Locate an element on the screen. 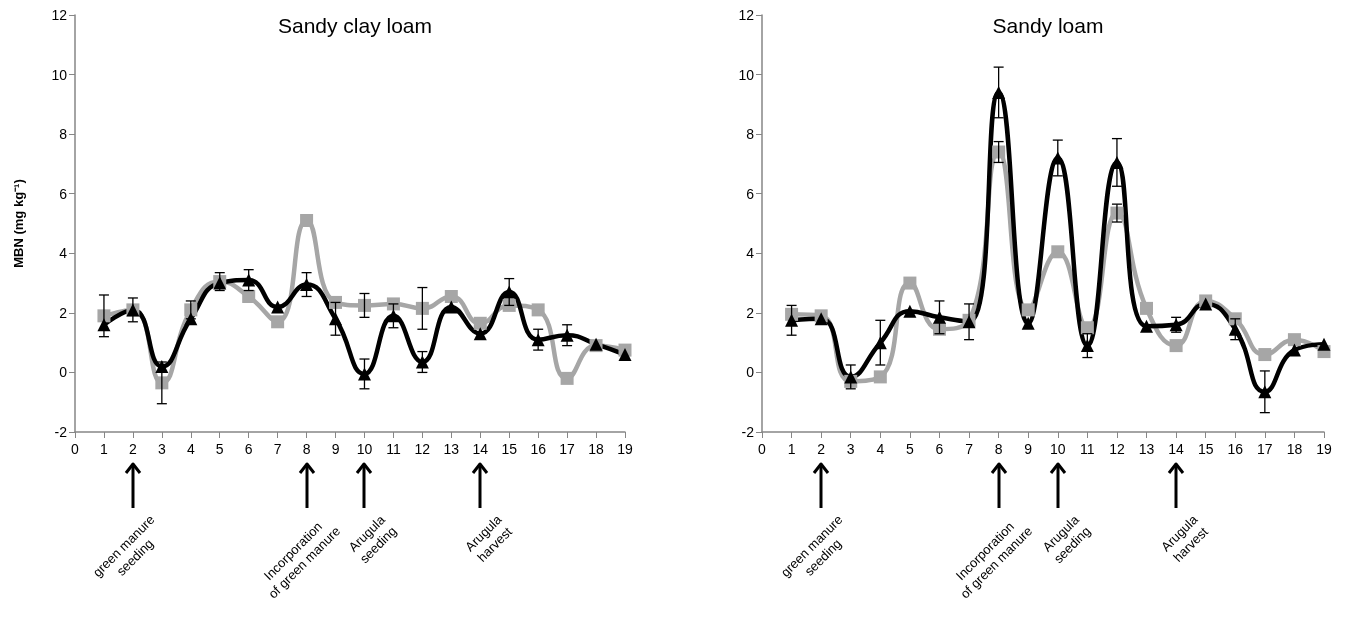 The image size is (1361, 618). chart-title: Sandy clay loam is located at coordinates (355, 25).